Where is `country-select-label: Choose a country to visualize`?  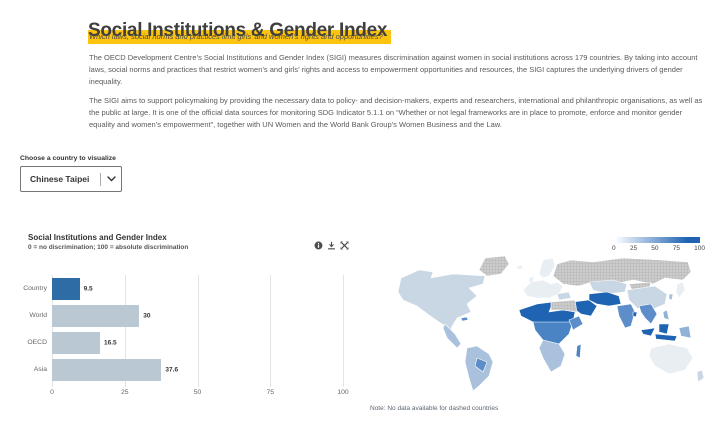 country-select-label: Choose a country to visualize is located at coordinates (68, 158).